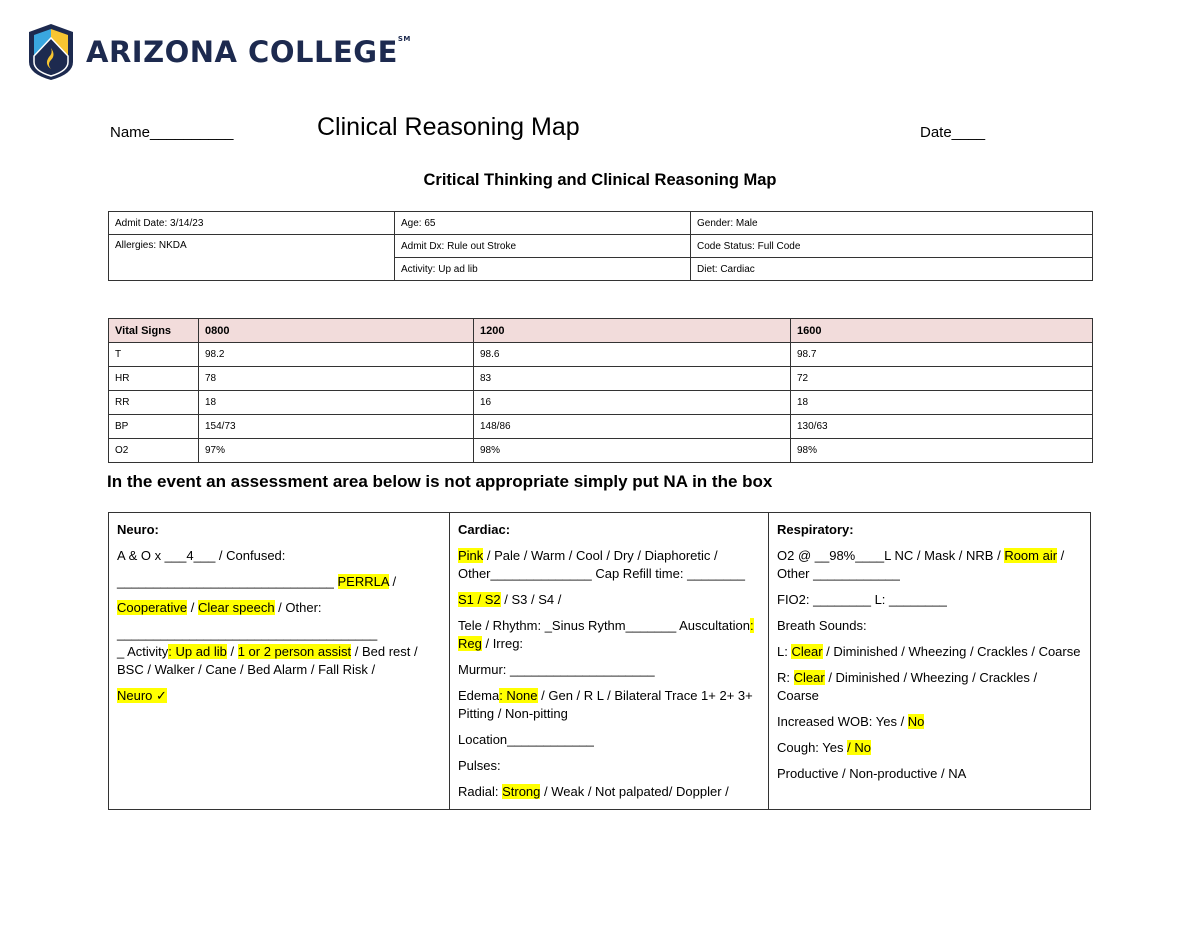  Describe the element at coordinates (609, 766) in the screenshot. I see `assessment-line: Pulses:` at that location.